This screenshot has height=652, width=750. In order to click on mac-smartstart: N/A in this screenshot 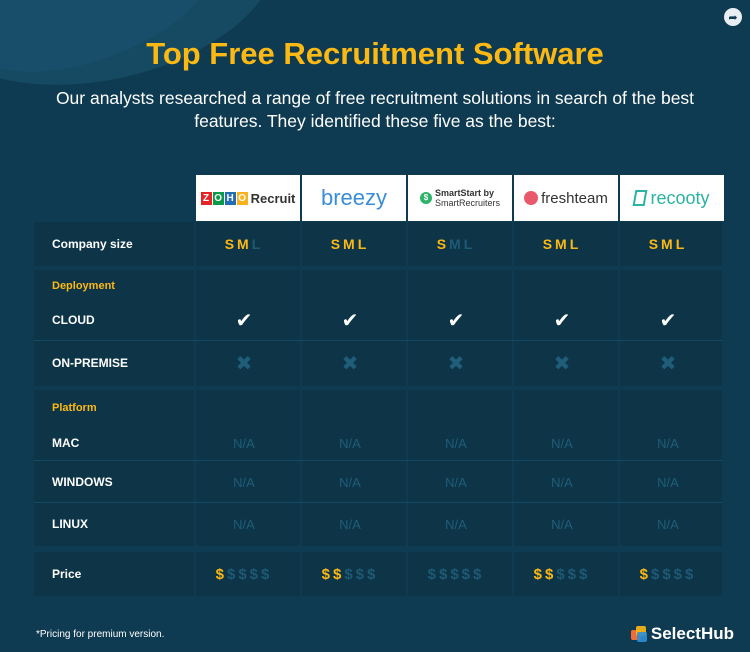, I will do `click(456, 443)`.